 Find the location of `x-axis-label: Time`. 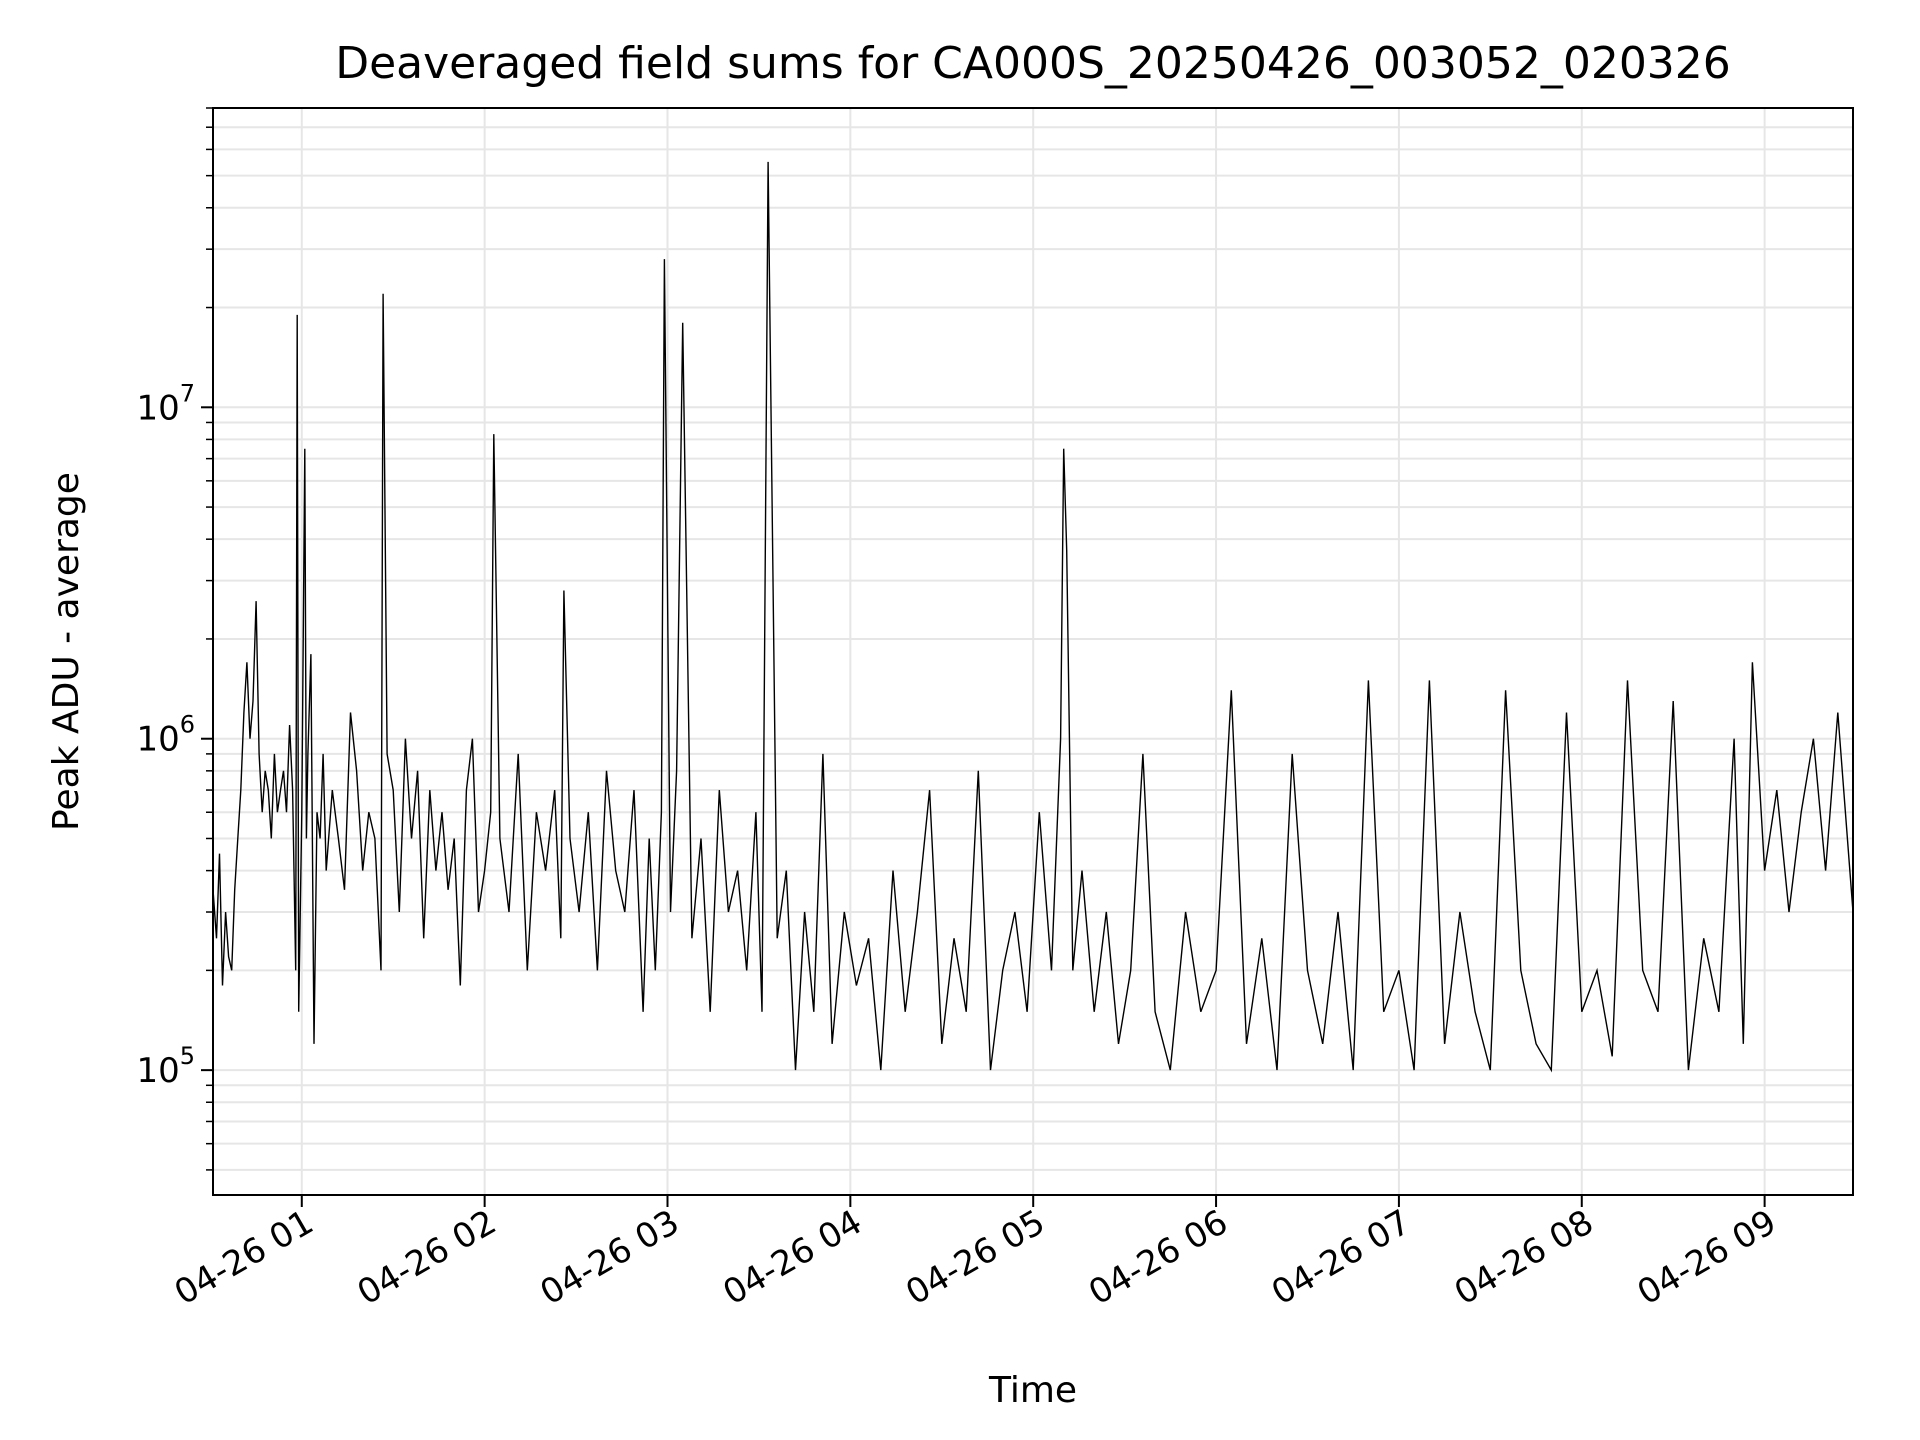

x-axis-label: Time is located at coordinates (1032, 1390).